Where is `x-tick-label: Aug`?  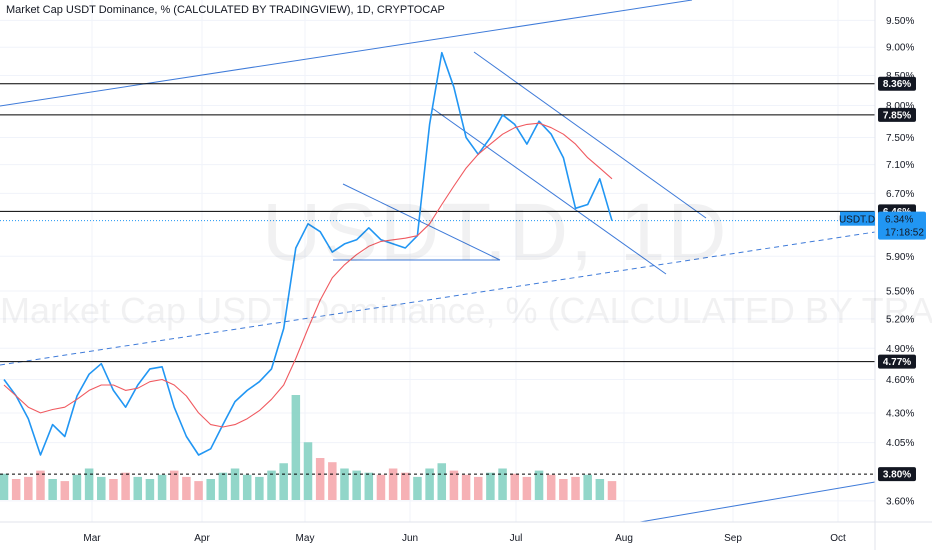
x-tick-label: Aug is located at coordinates (624, 538).